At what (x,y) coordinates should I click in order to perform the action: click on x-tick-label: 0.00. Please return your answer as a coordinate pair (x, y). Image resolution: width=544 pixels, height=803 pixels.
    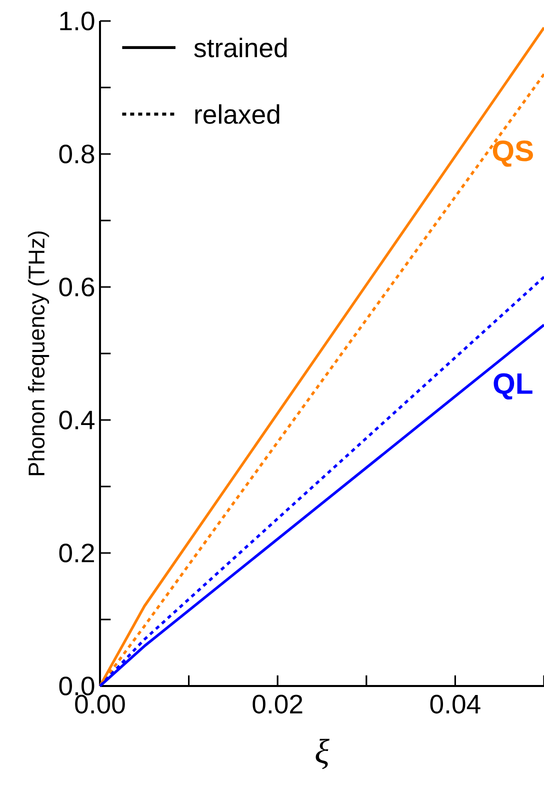
    Looking at the image, I should click on (100, 704).